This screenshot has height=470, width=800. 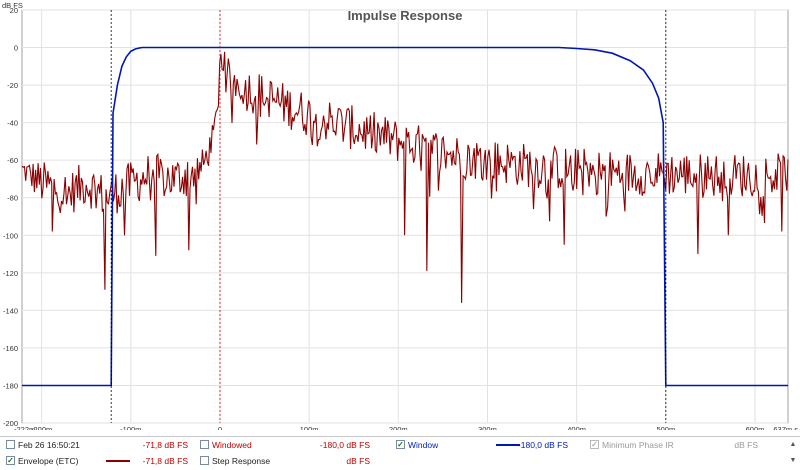 What do you see at coordinates (10, 235) in the screenshot?
I see `y-tick-label: -100` at bounding box center [10, 235].